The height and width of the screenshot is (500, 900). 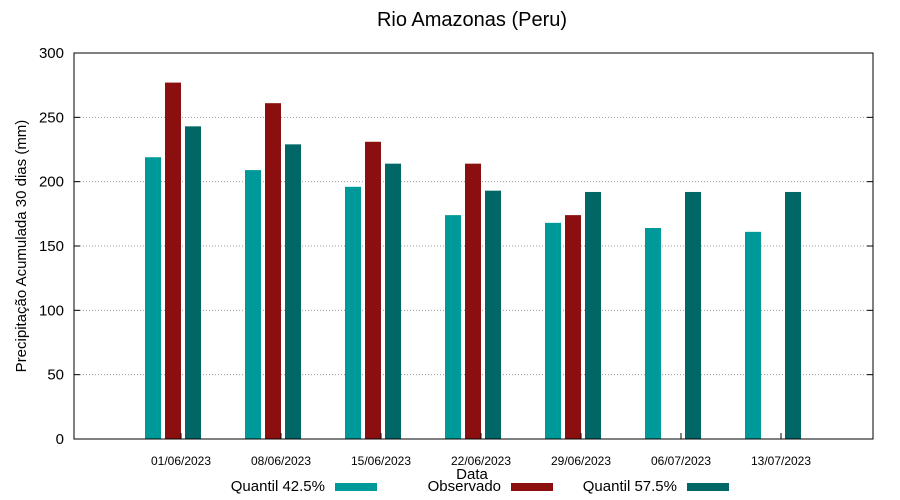 What do you see at coordinates (55, 375) in the screenshot?
I see `y-tick-label: 50` at bounding box center [55, 375].